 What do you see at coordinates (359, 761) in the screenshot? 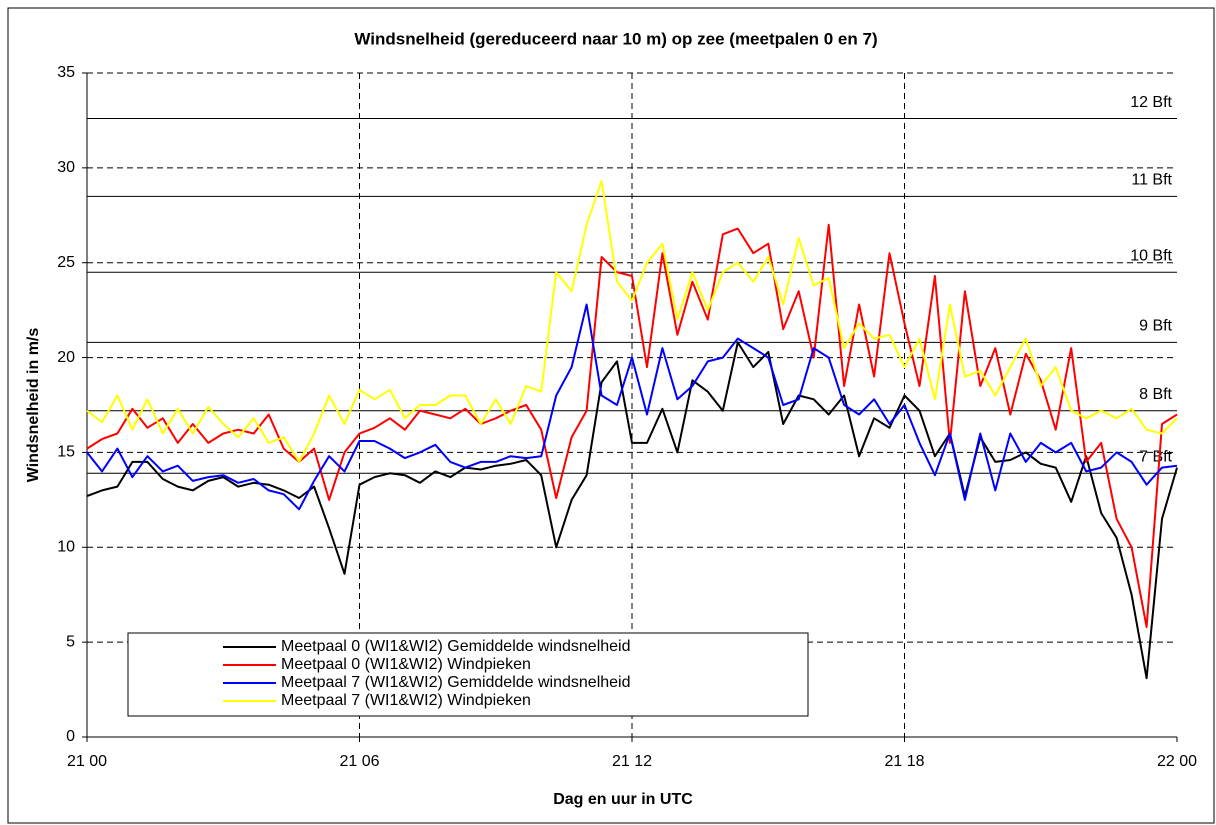
I see `x-tick-label: 21 06` at bounding box center [359, 761].